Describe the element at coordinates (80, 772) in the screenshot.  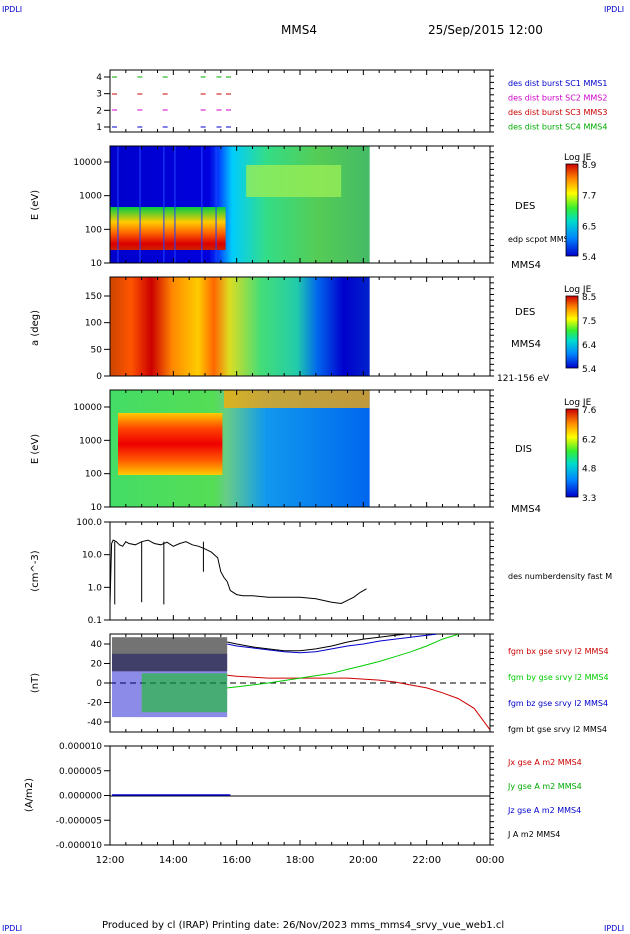
I see `current-ytick-label: 0.000005` at that location.